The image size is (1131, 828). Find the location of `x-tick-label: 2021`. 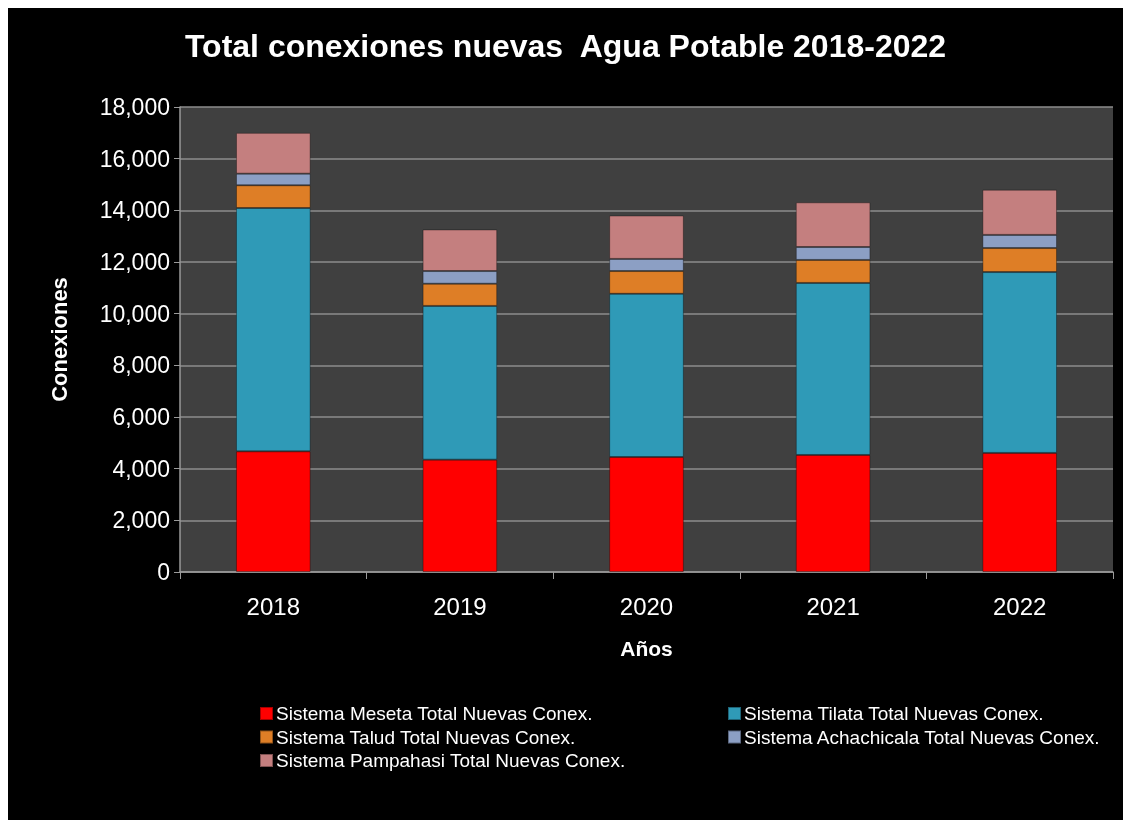

x-tick-label: 2021 is located at coordinates (833, 606).